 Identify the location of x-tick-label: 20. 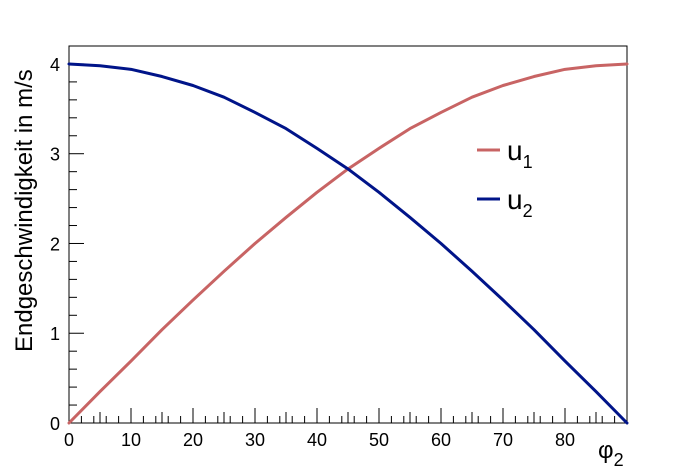
(193, 440).